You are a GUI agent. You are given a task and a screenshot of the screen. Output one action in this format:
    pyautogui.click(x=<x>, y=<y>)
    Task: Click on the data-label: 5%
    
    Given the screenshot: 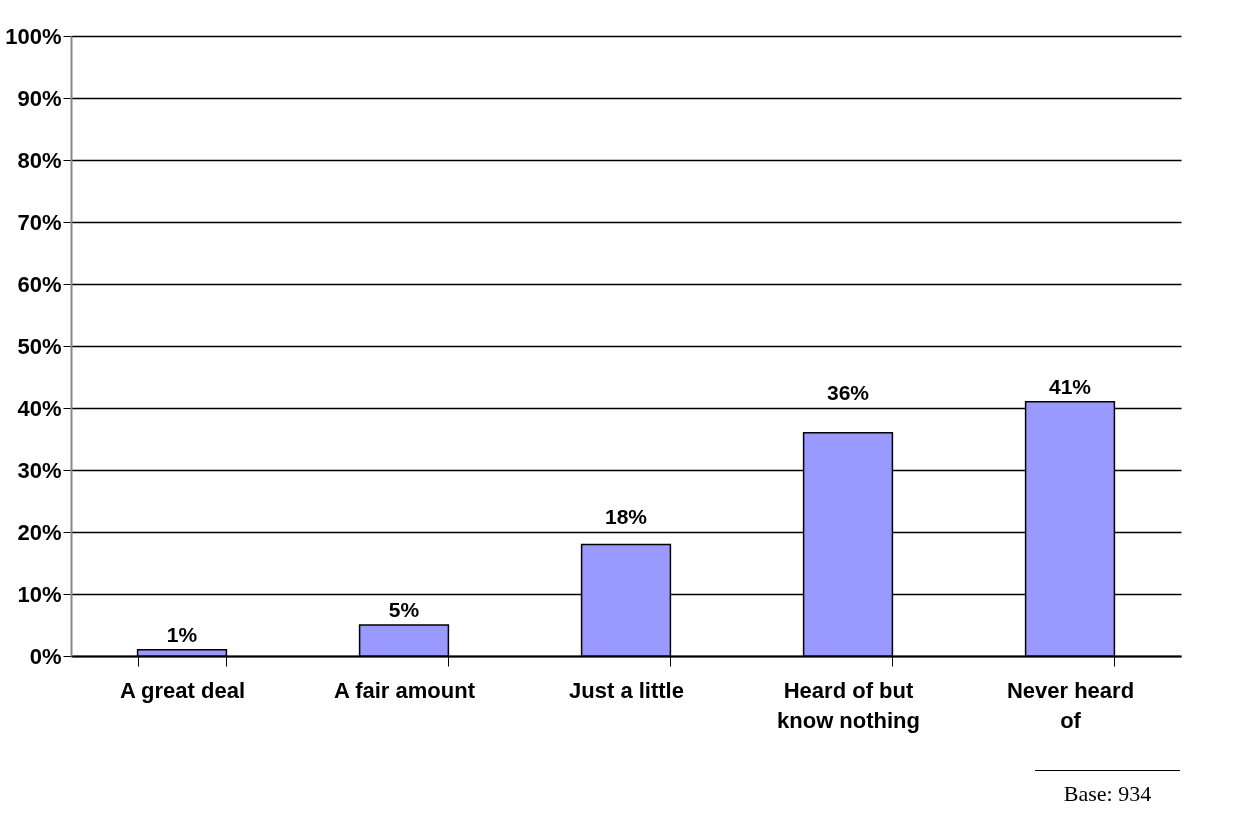 What is the action you would take?
    pyautogui.click(x=404, y=609)
    